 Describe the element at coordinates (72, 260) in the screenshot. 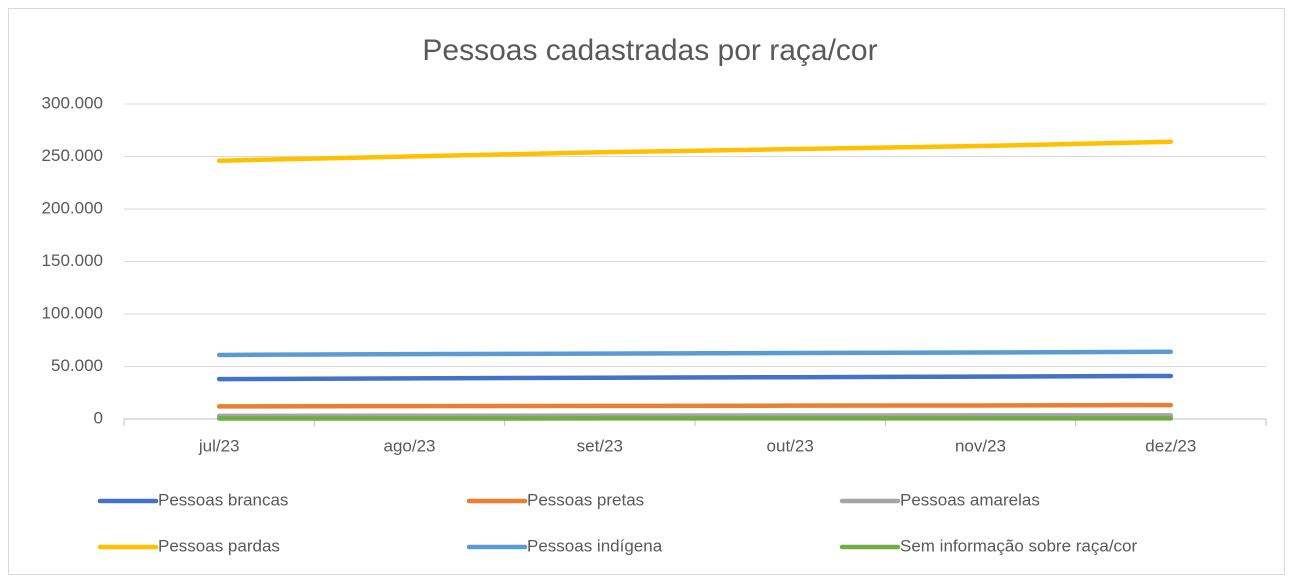

I see `y-tick-label: 150.000` at that location.